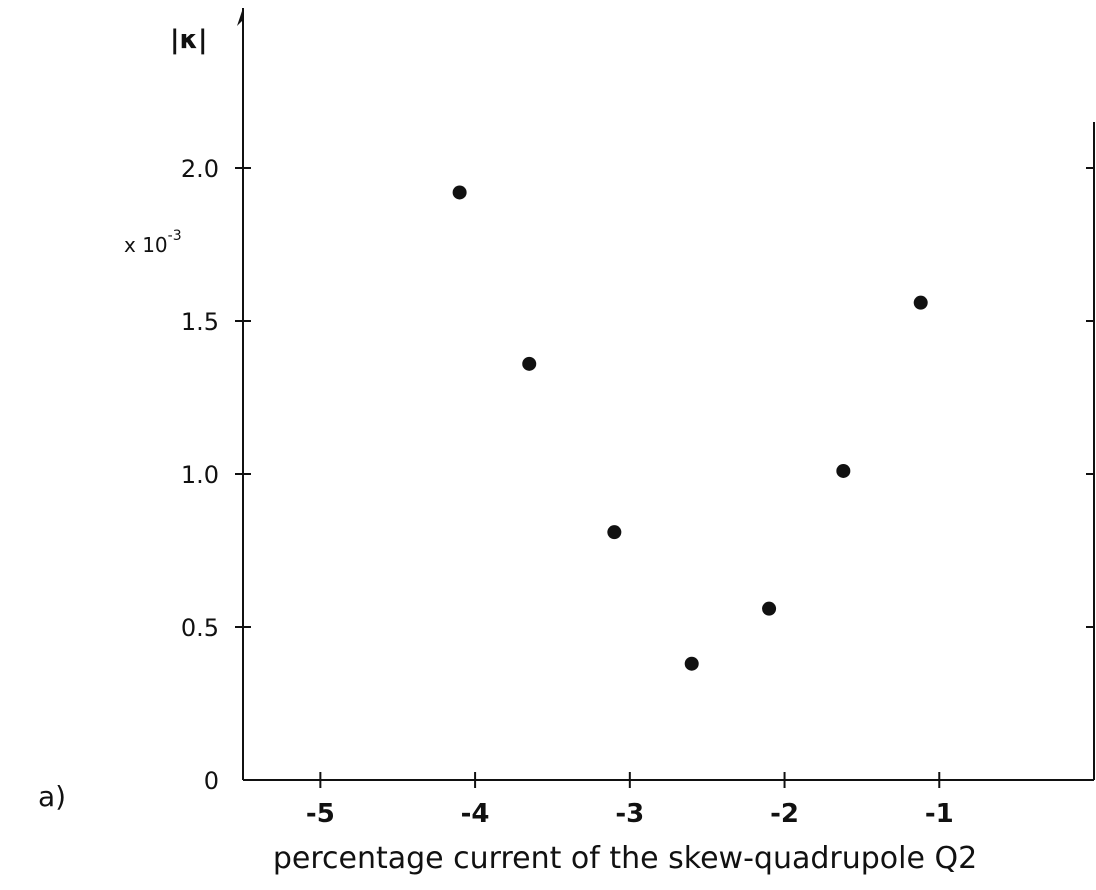 The width and height of the screenshot is (1096, 890). I want to click on y-tick-label: 0.5, so click(200, 628).